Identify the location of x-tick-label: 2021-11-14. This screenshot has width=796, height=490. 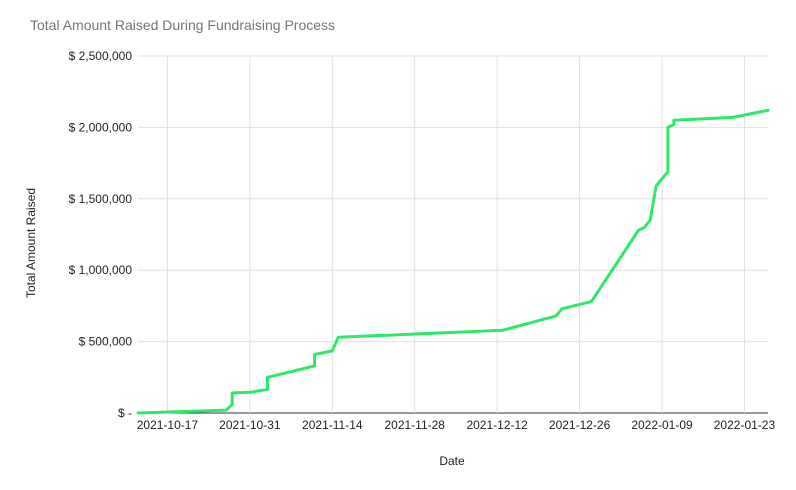
(332, 425).